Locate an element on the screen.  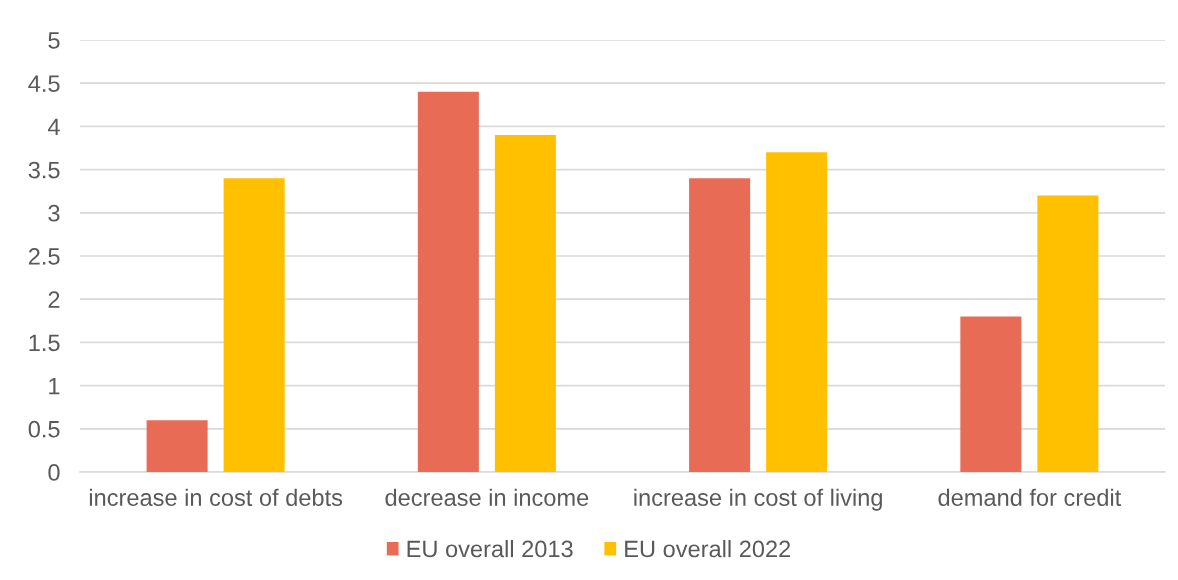
y-tick-label: 2.5 is located at coordinates (44, 256).